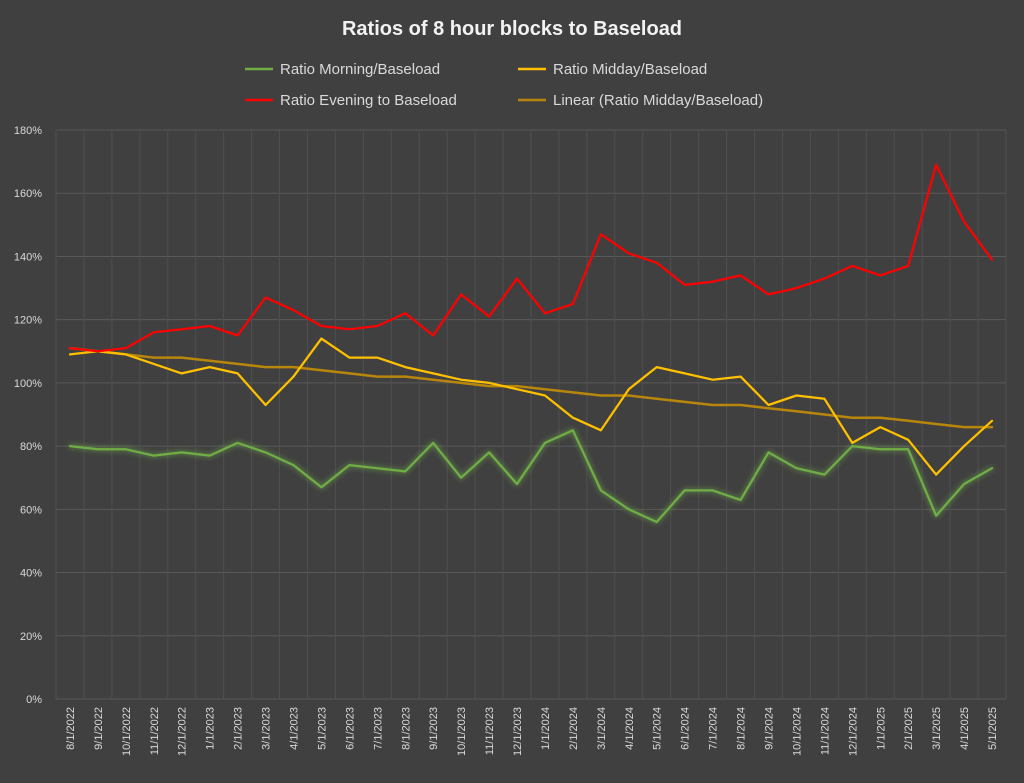 The height and width of the screenshot is (783, 1024). What do you see at coordinates (574, 728) in the screenshot?
I see `x-tick-label: 2/1/2024` at bounding box center [574, 728].